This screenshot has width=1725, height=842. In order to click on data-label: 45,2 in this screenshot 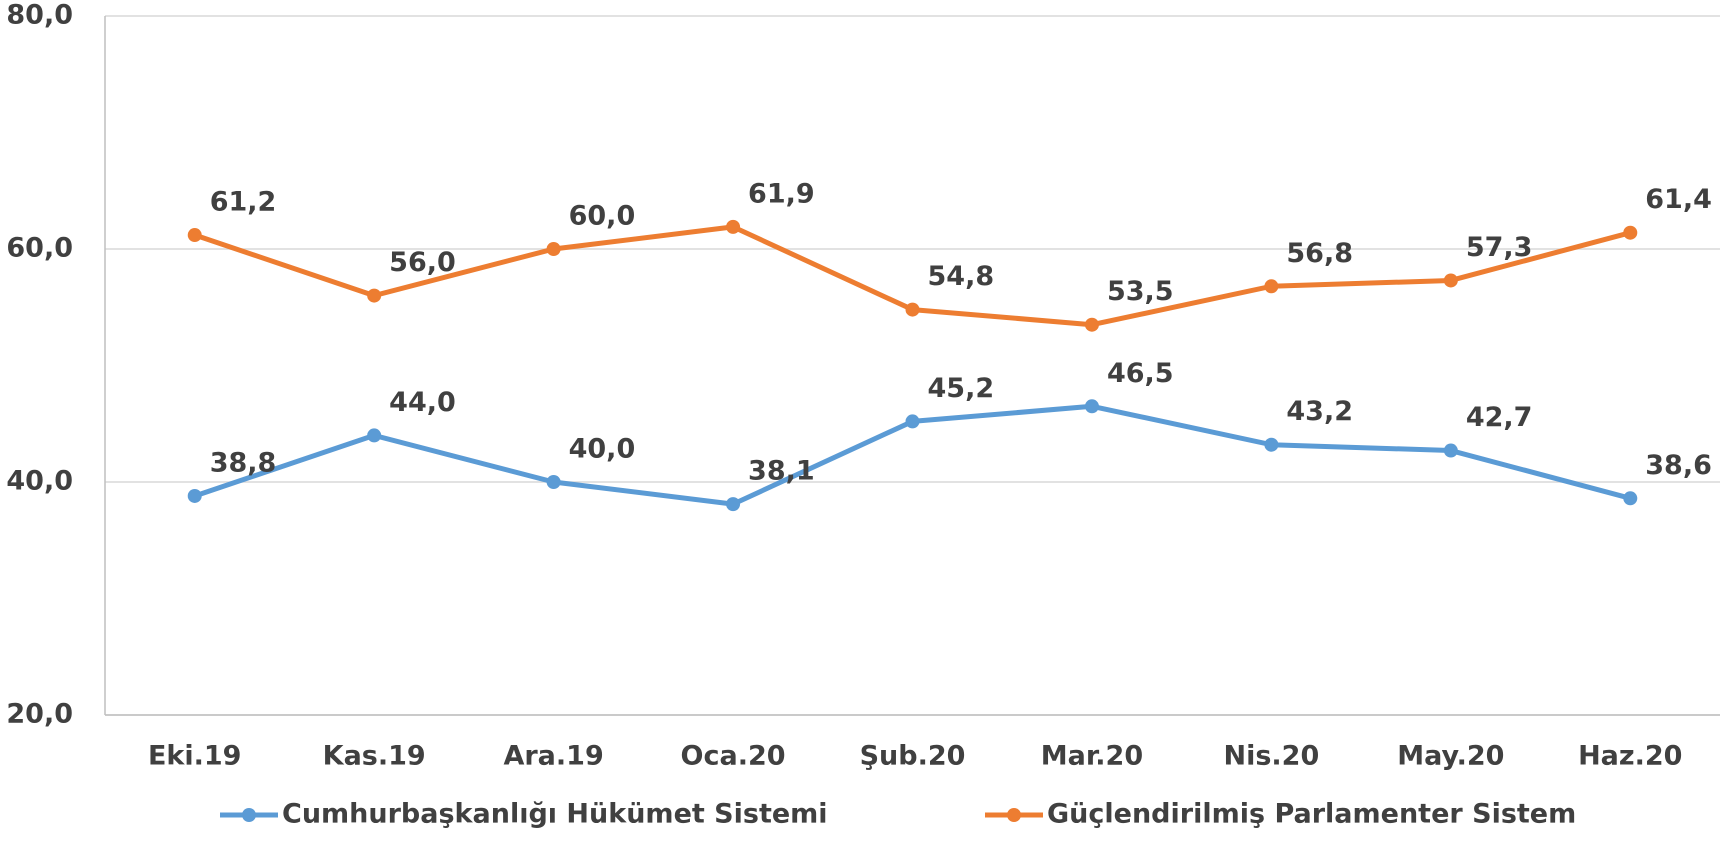, I will do `click(961, 388)`.